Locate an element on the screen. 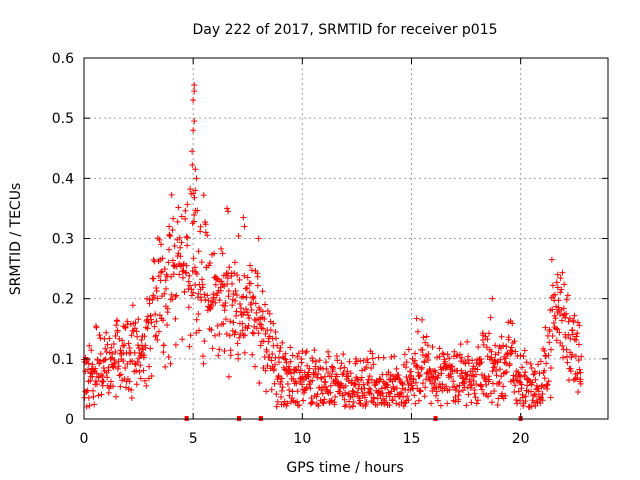 The width and height of the screenshot is (640, 480). x-tick-label: 20 is located at coordinates (521, 439).